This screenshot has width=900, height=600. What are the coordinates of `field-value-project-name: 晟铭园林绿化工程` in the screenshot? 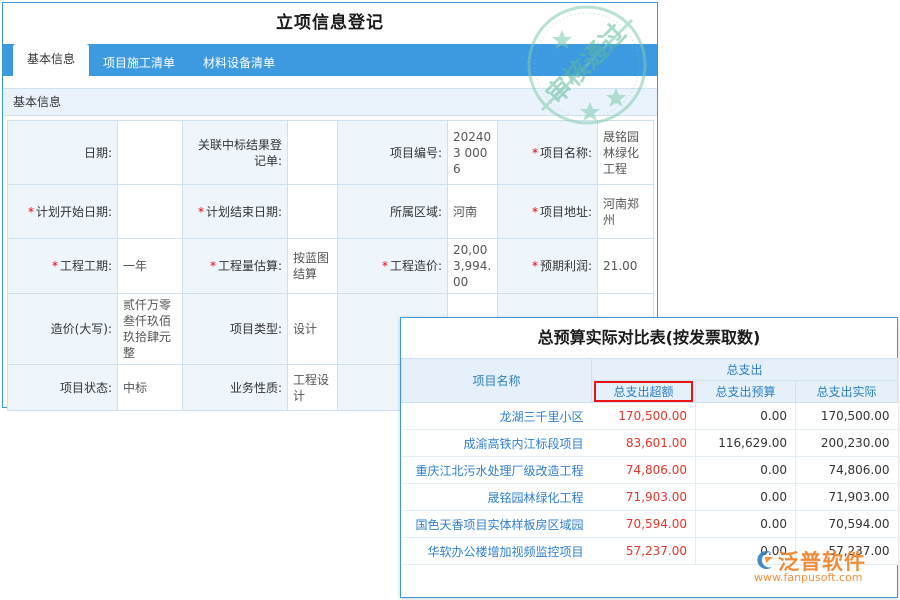 It's located at (625, 152).